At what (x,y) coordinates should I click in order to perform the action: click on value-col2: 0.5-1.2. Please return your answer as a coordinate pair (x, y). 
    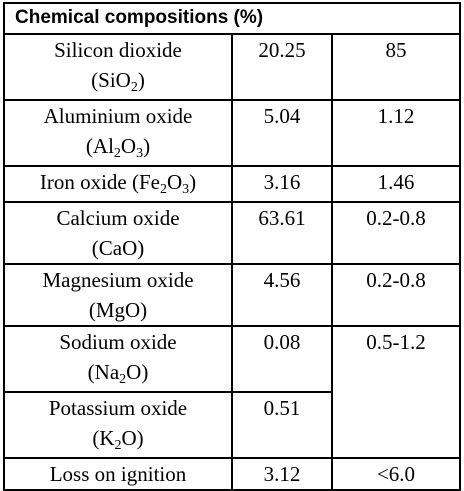
    Looking at the image, I should click on (396, 392).